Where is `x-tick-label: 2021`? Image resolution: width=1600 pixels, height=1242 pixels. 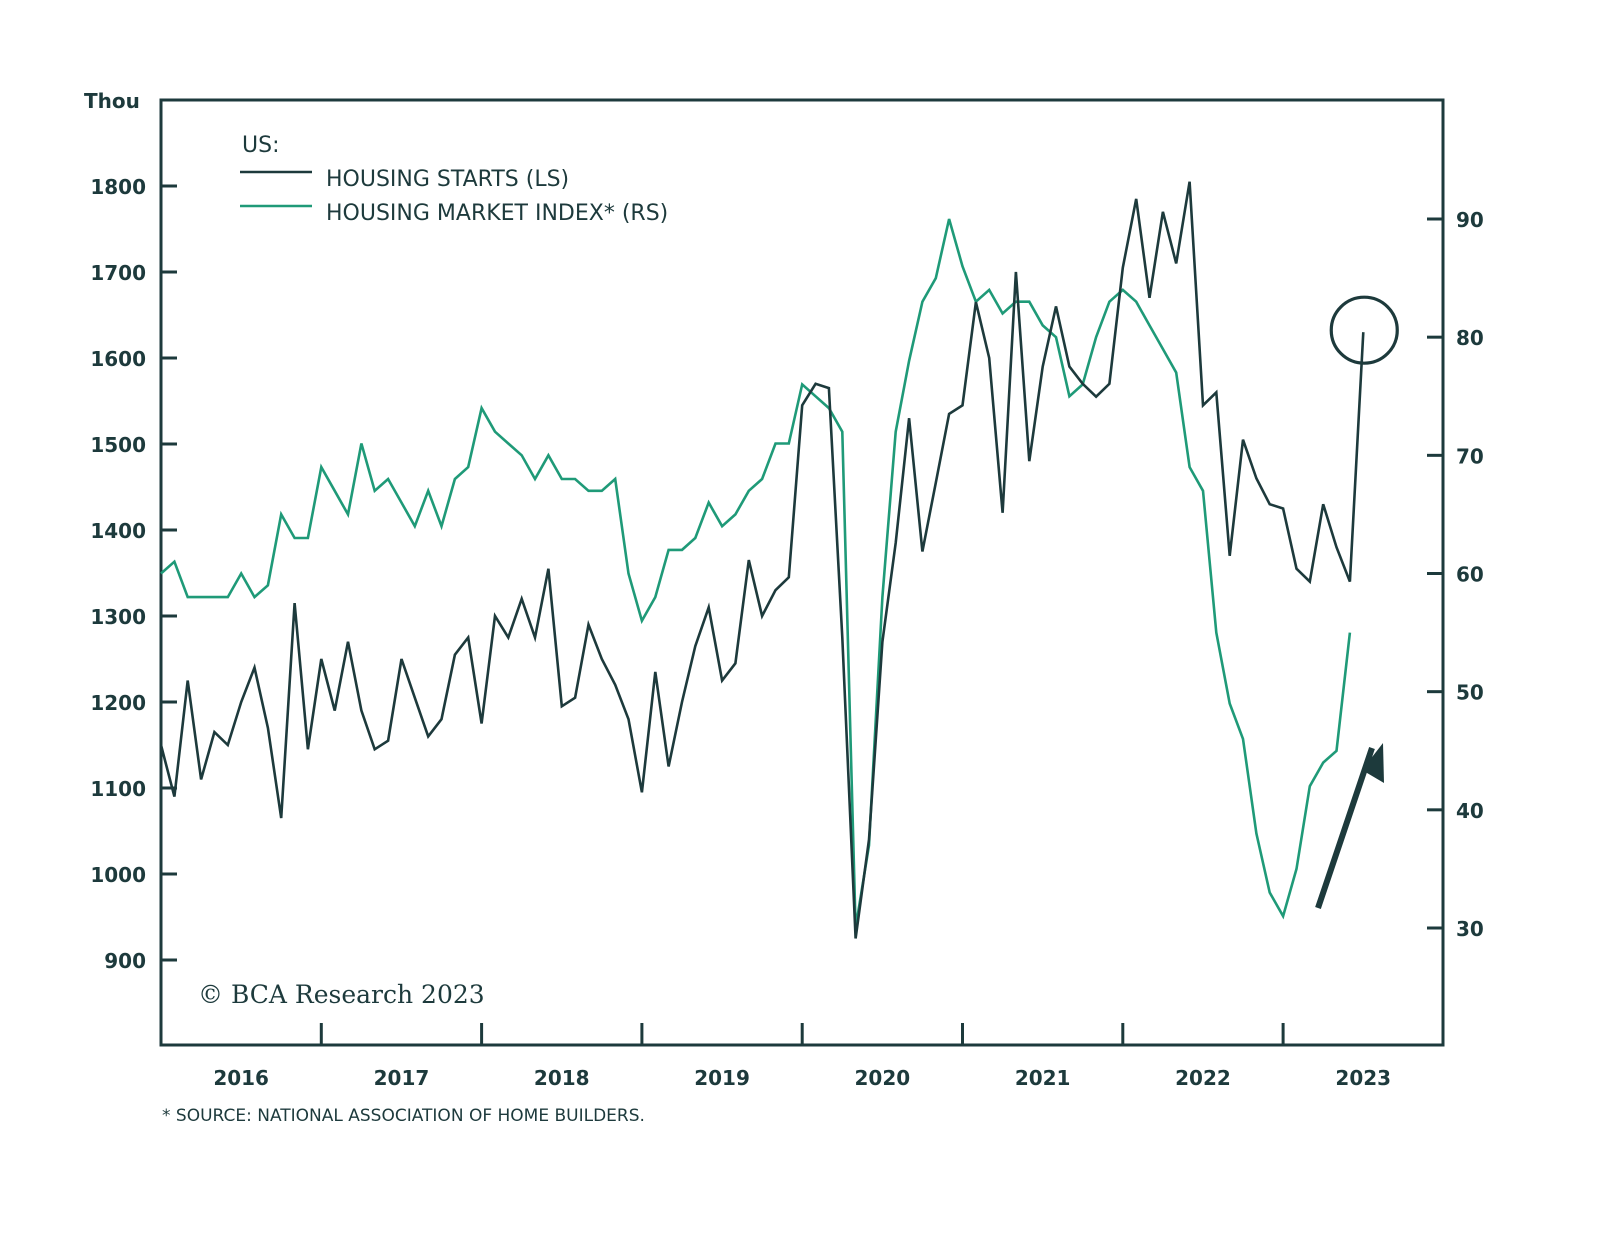 x-tick-label: 2021 is located at coordinates (1043, 1078).